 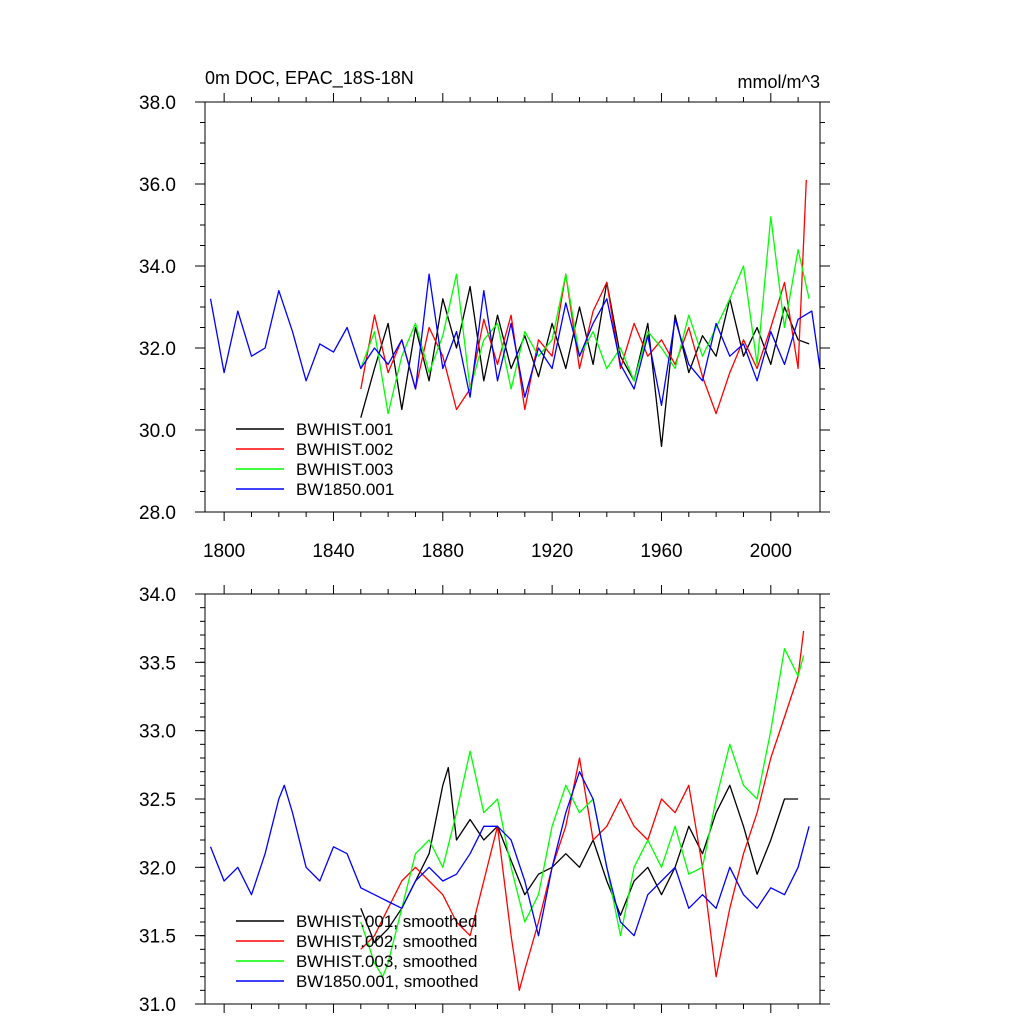 I want to click on panel-top-x-tick-label: 1800, so click(x=224, y=551).